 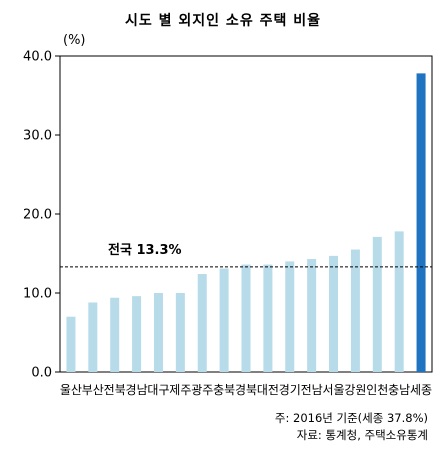 What do you see at coordinates (158, 332) in the screenshot?
I see `bar-대구` at bounding box center [158, 332].